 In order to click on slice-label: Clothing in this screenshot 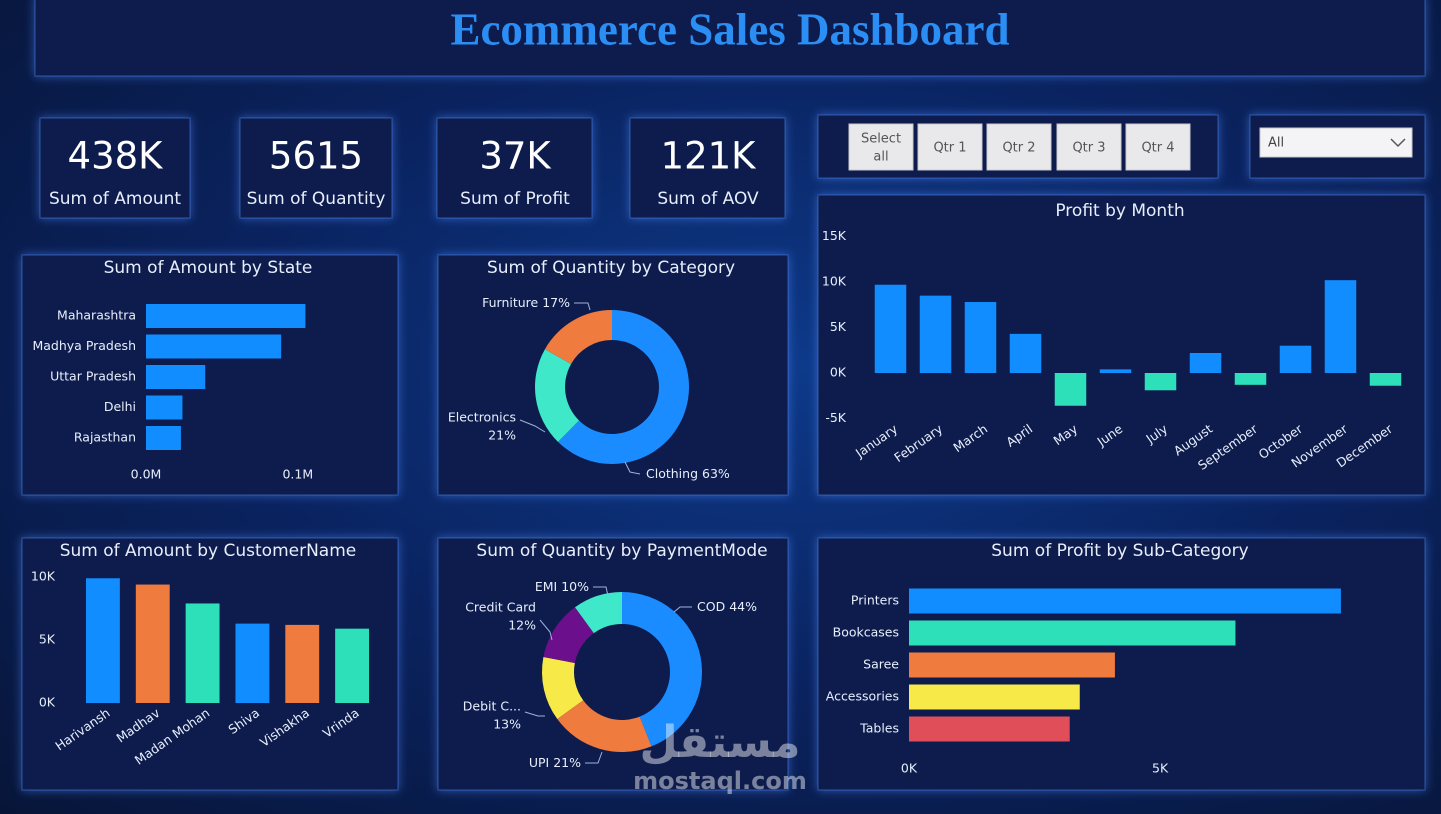, I will do `click(672, 473)`.